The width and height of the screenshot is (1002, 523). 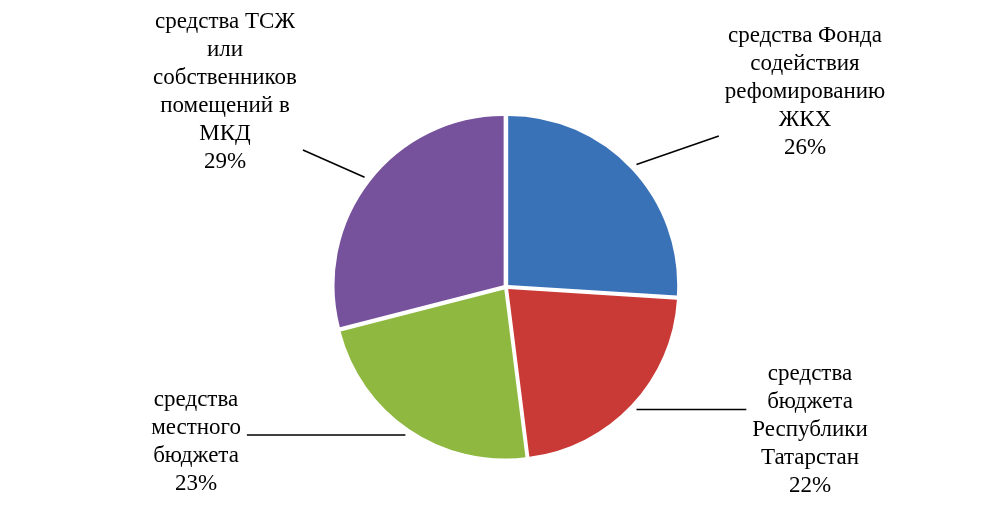 What do you see at coordinates (810, 414) in the screenshot?
I see `slice-label: средства бюджета Республики Татарстан` at bounding box center [810, 414].